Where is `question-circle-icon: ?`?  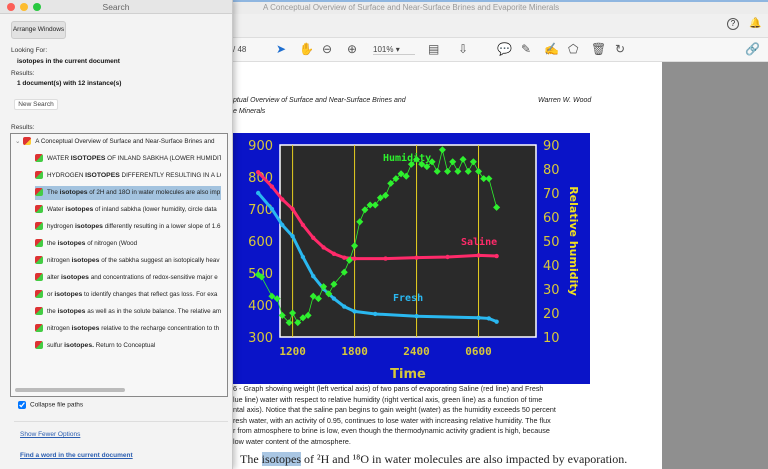 question-circle-icon: ? is located at coordinates (733, 24).